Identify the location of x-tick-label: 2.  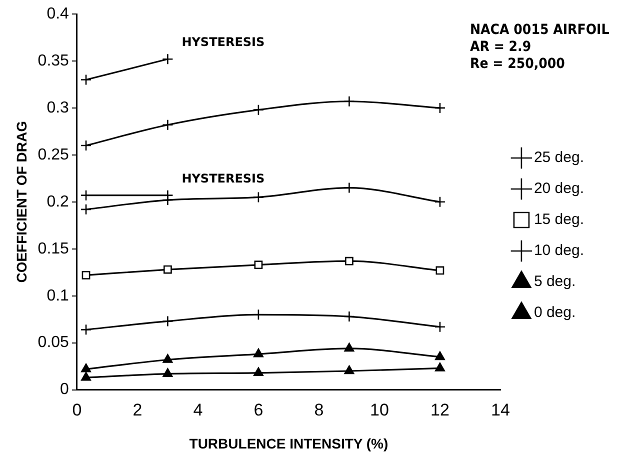
(137, 410).